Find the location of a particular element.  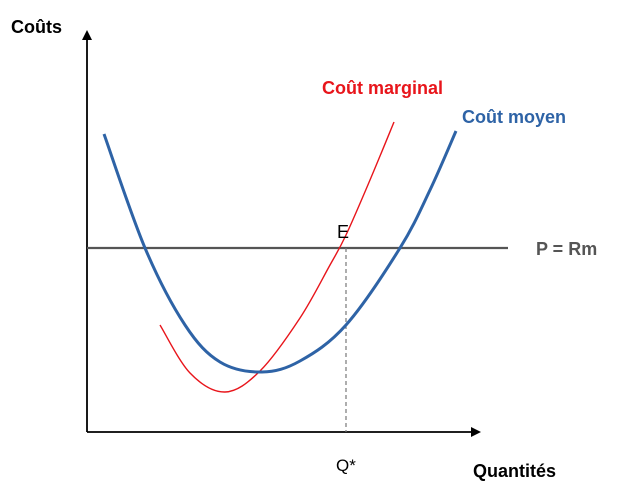

equilibrium-quantity-label: Q* is located at coordinates (346, 465).